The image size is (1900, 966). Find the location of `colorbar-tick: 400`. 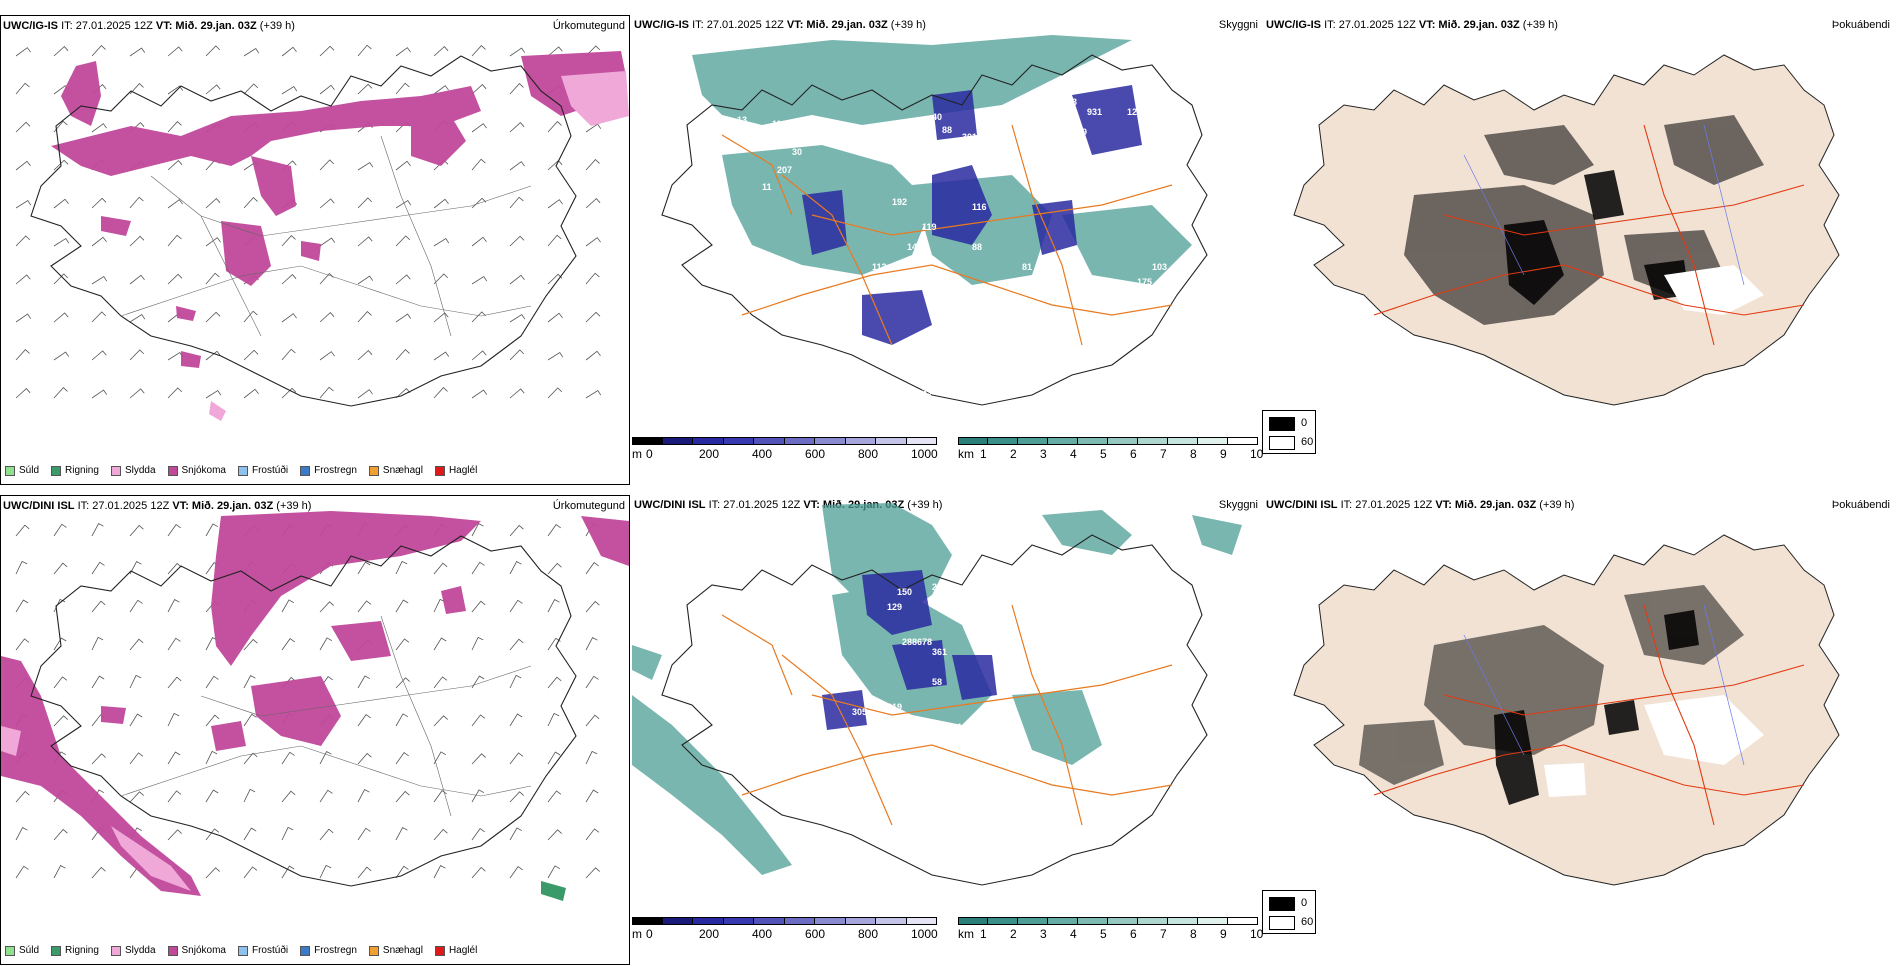

colorbar-tick: 400 is located at coordinates (762, 934).